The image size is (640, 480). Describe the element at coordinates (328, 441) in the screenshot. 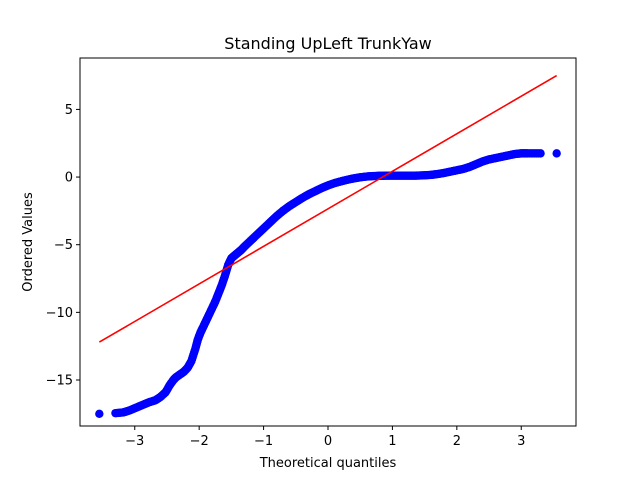

I see `x-tick-label: 0` at that location.